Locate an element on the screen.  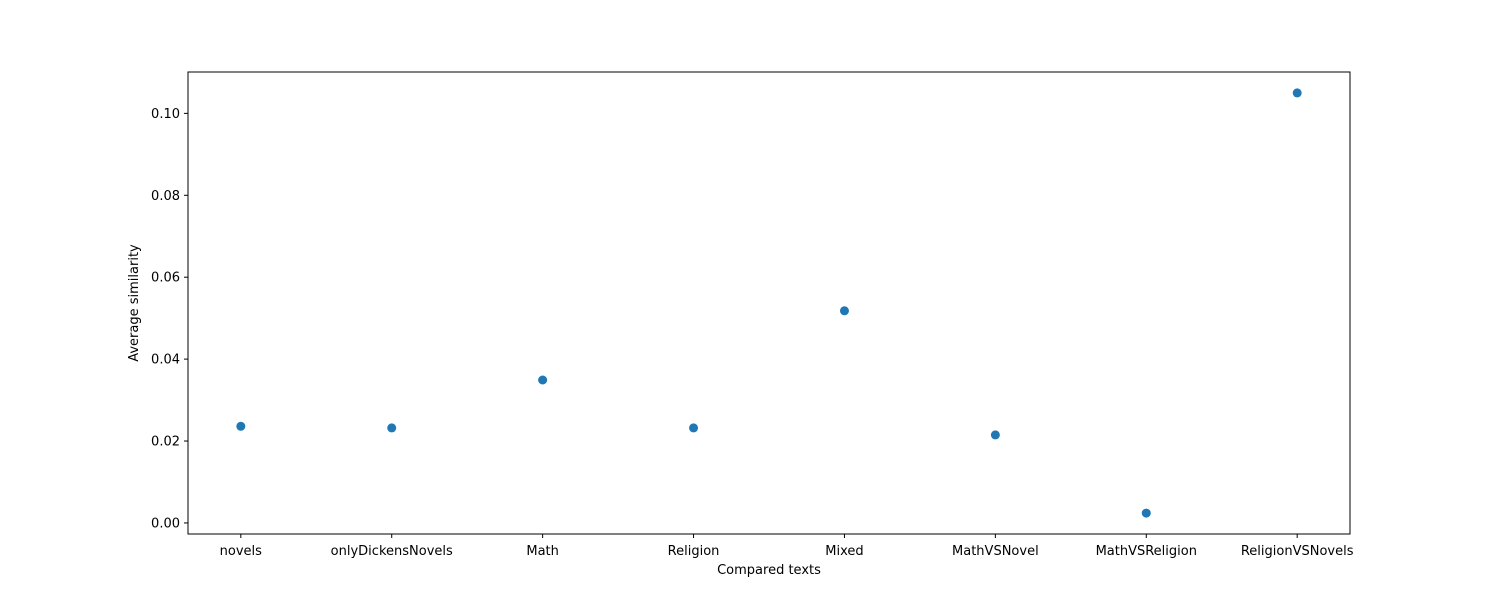
y-tick-label: 0.00 is located at coordinates (165, 523).